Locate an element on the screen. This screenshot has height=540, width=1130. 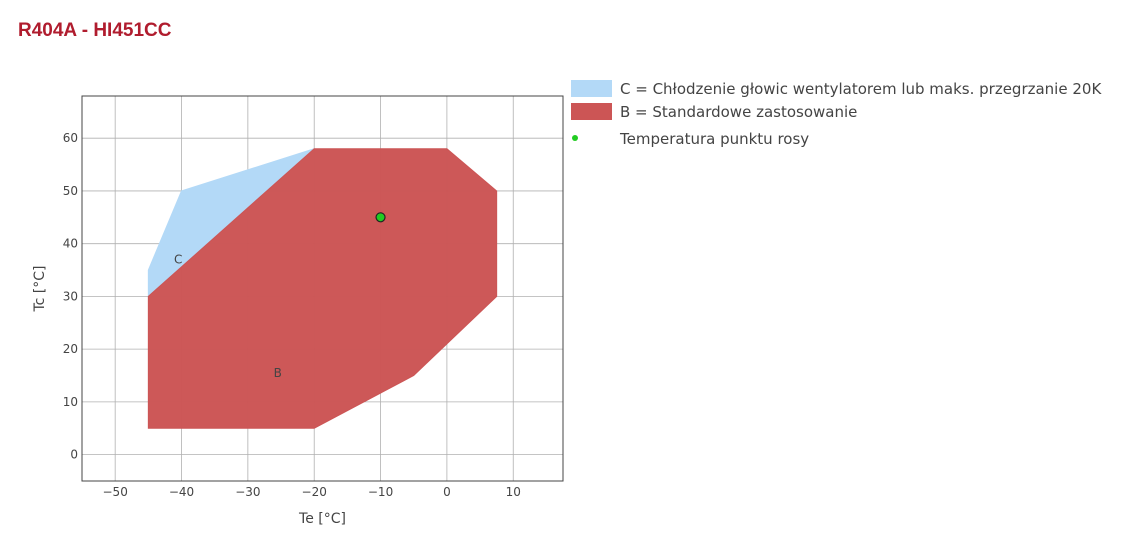
y-axis-title: Tc [°C] is located at coordinates (40, 288).